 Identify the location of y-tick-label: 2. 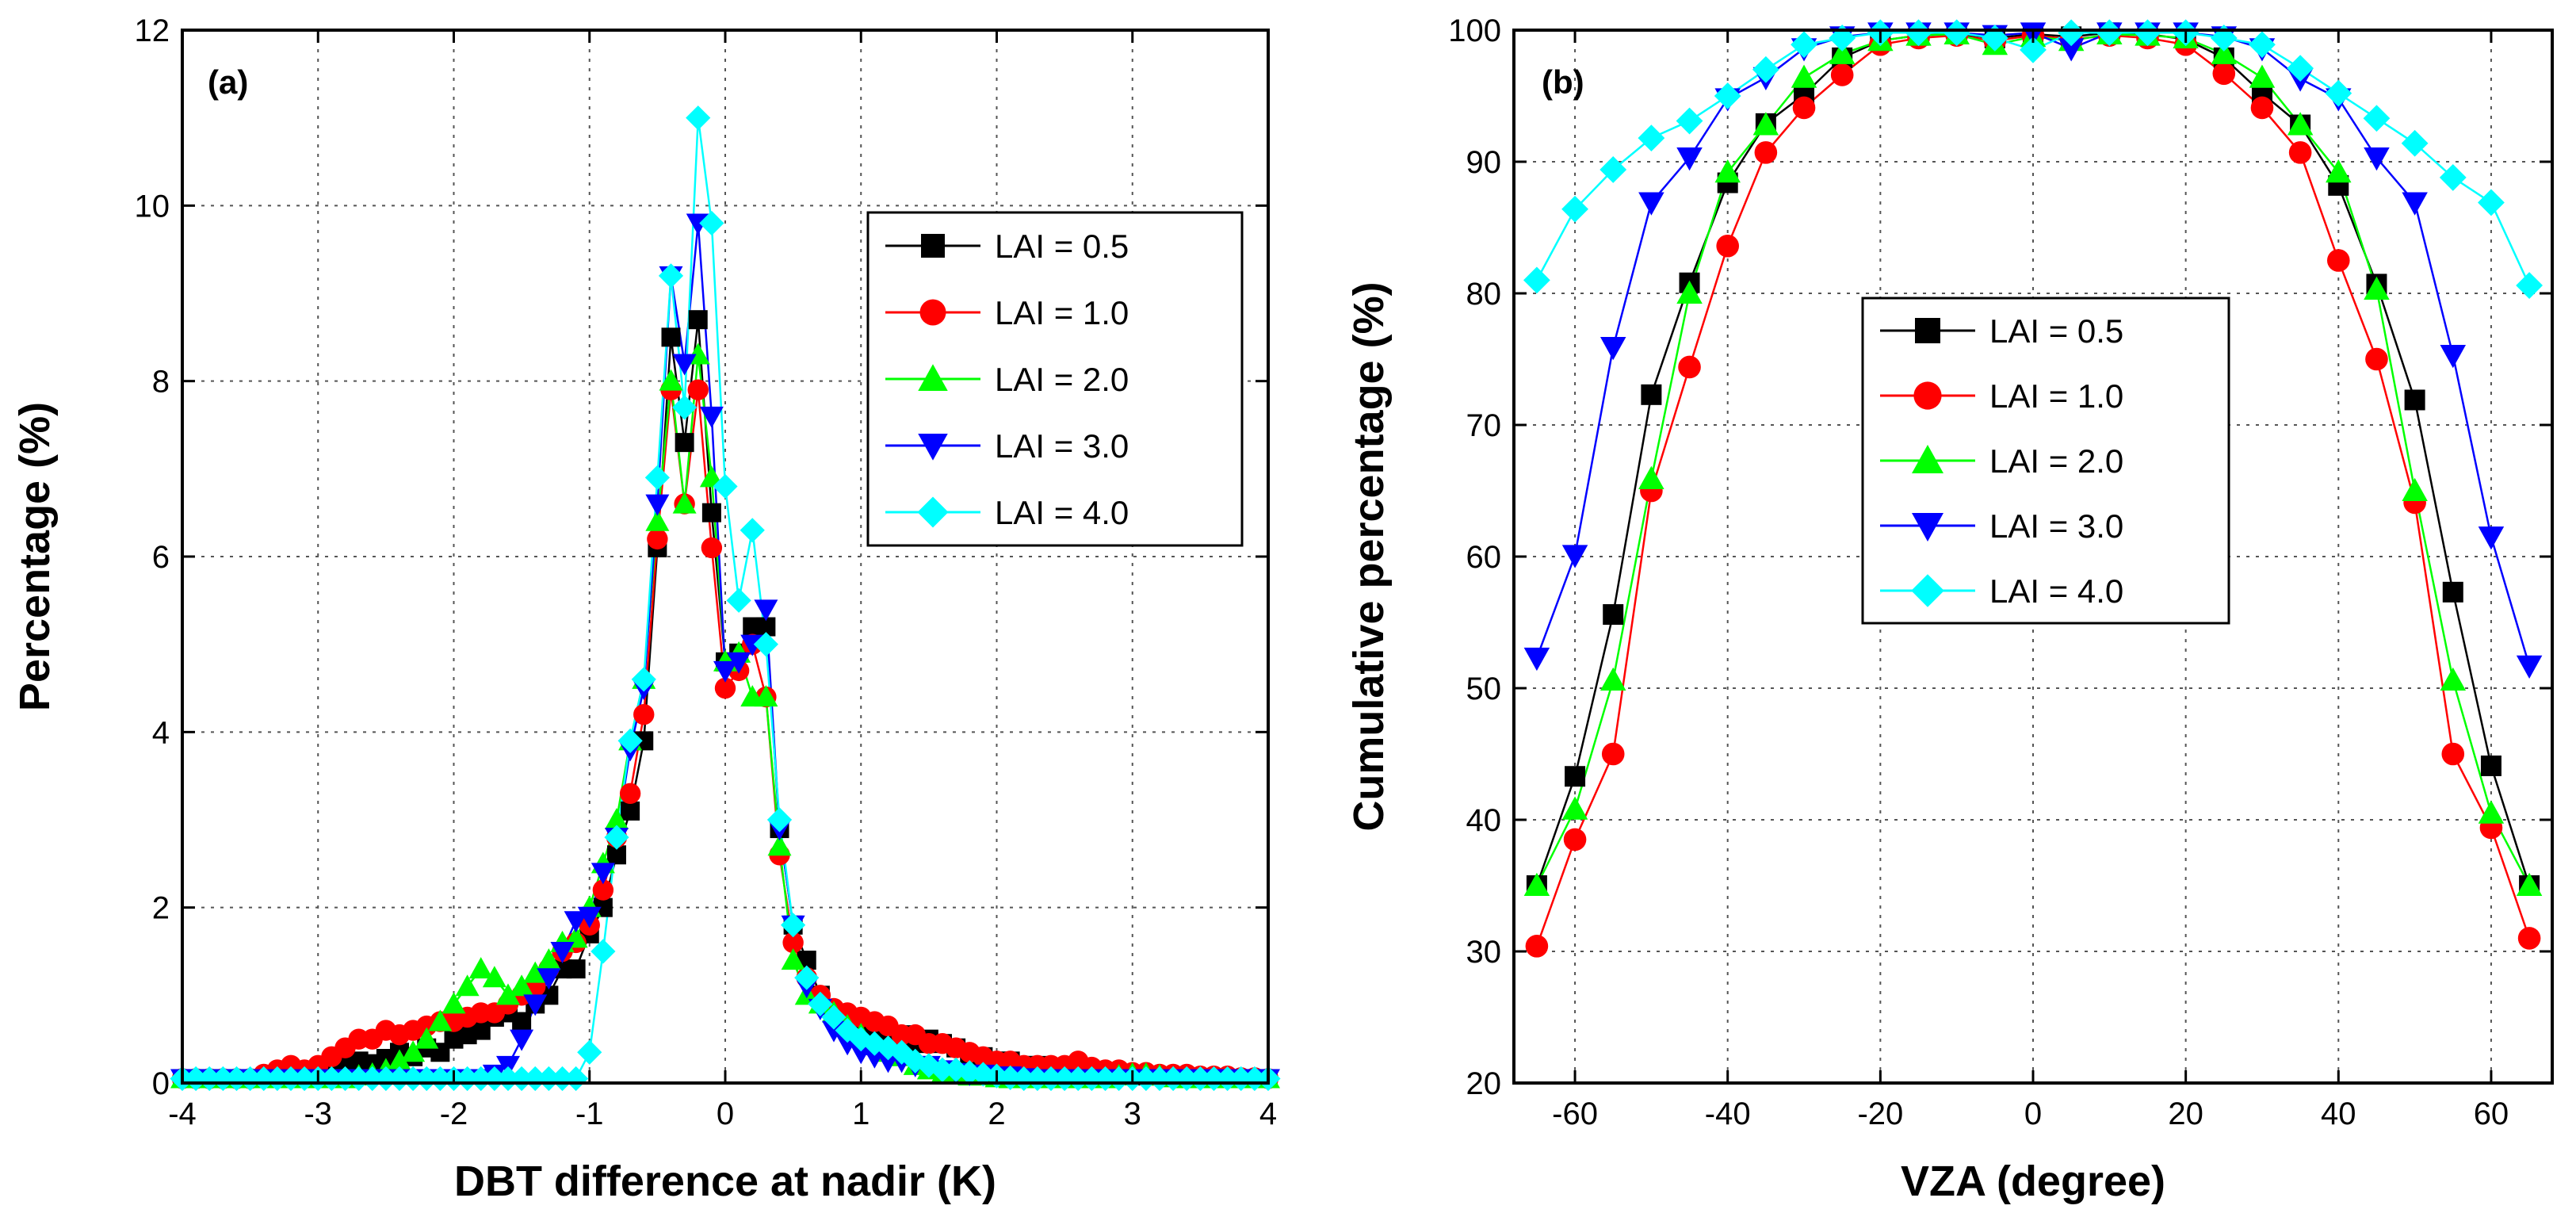
(161, 908).